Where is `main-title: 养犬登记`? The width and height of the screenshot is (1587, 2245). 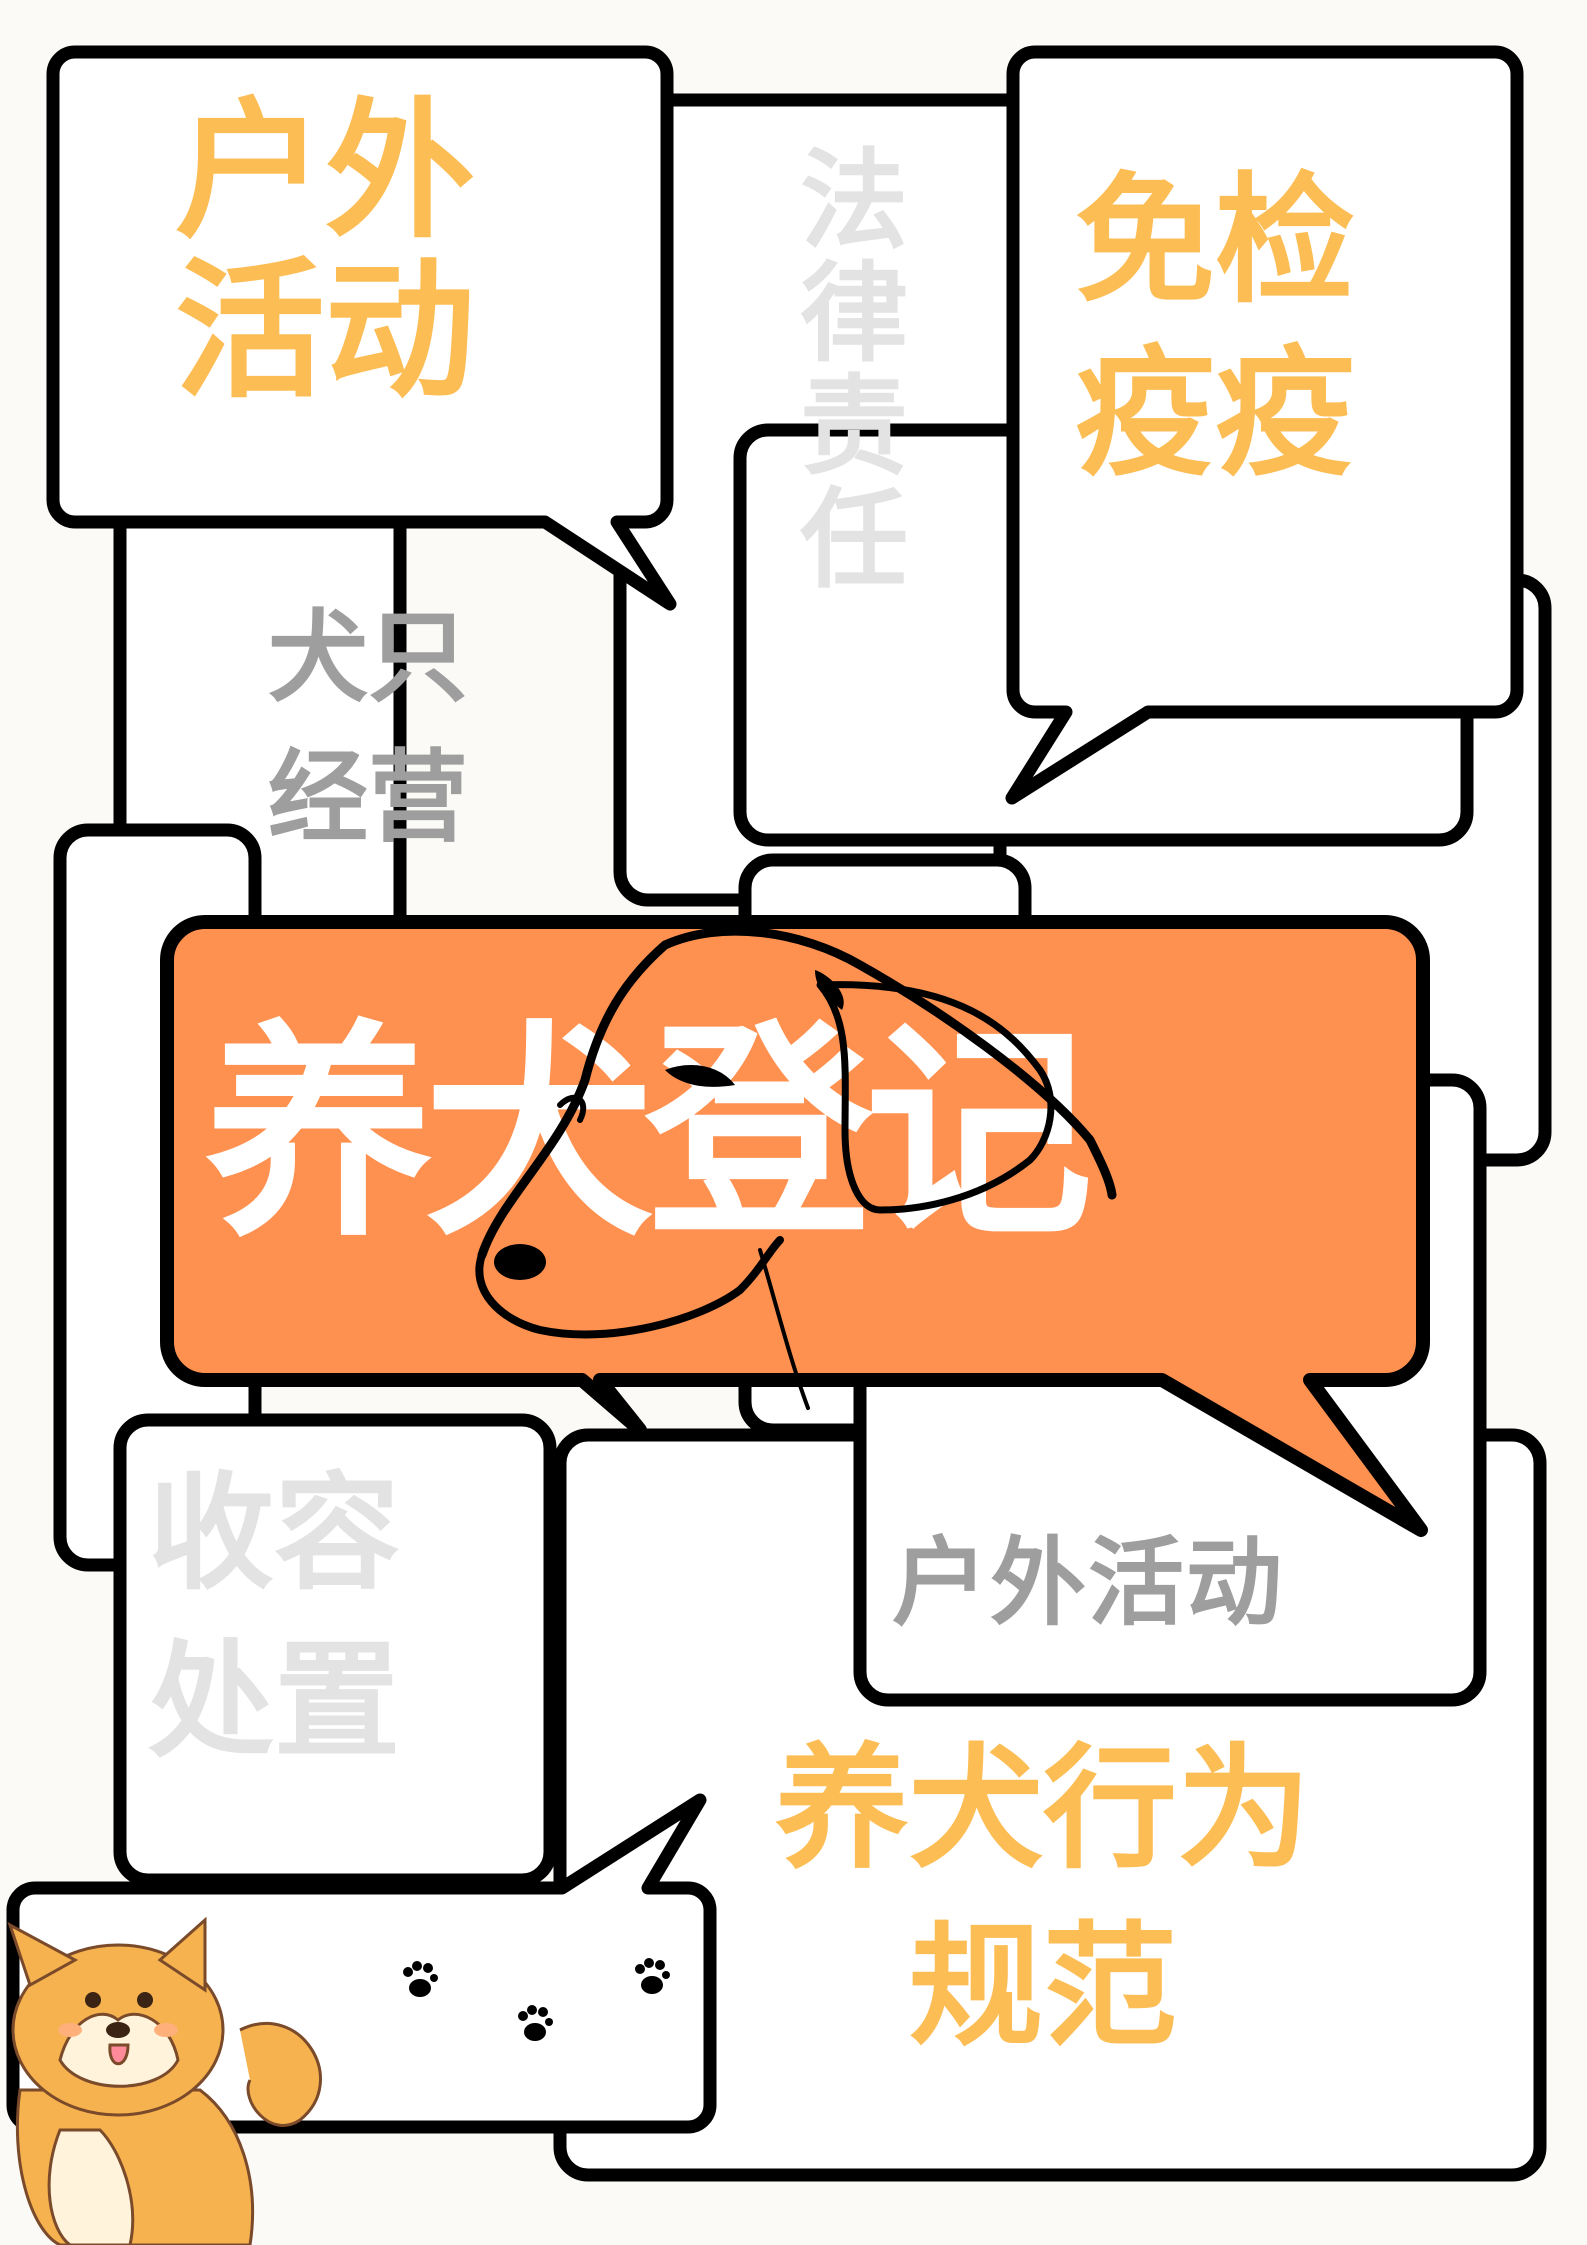
main-title: 养犬登记 is located at coordinates (649, 1134).